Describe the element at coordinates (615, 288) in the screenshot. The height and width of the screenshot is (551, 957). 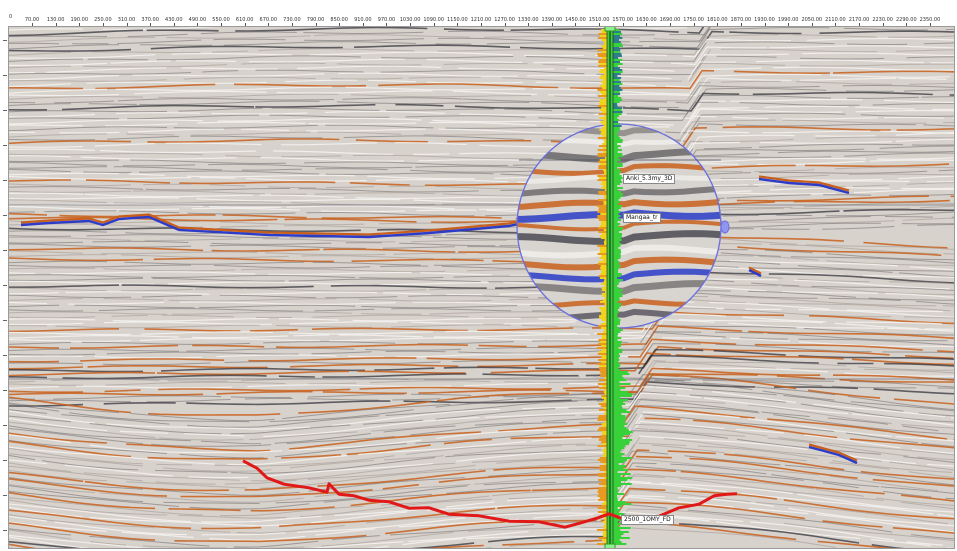
I see `well-log-track` at that location.